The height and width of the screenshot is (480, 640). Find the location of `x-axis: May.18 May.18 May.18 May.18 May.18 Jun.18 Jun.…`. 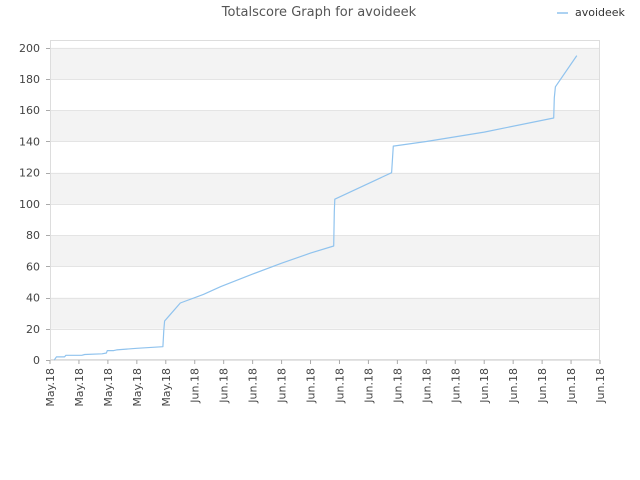

x-axis: May.18 May.18 May.18 May.18 May.18 Jun.18 Jun.… is located at coordinates (325, 383).